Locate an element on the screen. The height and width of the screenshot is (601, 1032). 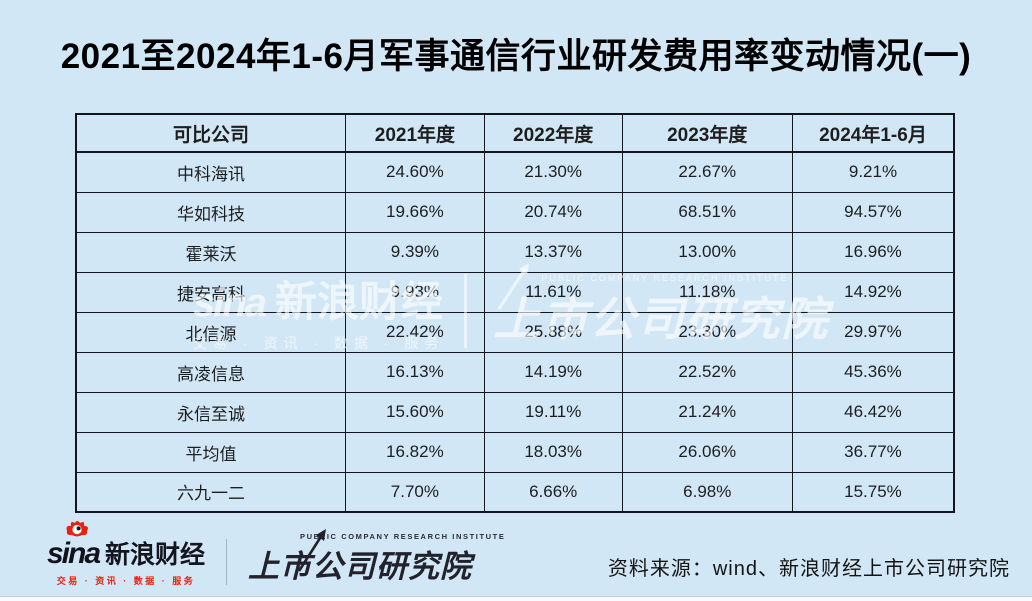
value-cell: 11.18% is located at coordinates (707, 292).